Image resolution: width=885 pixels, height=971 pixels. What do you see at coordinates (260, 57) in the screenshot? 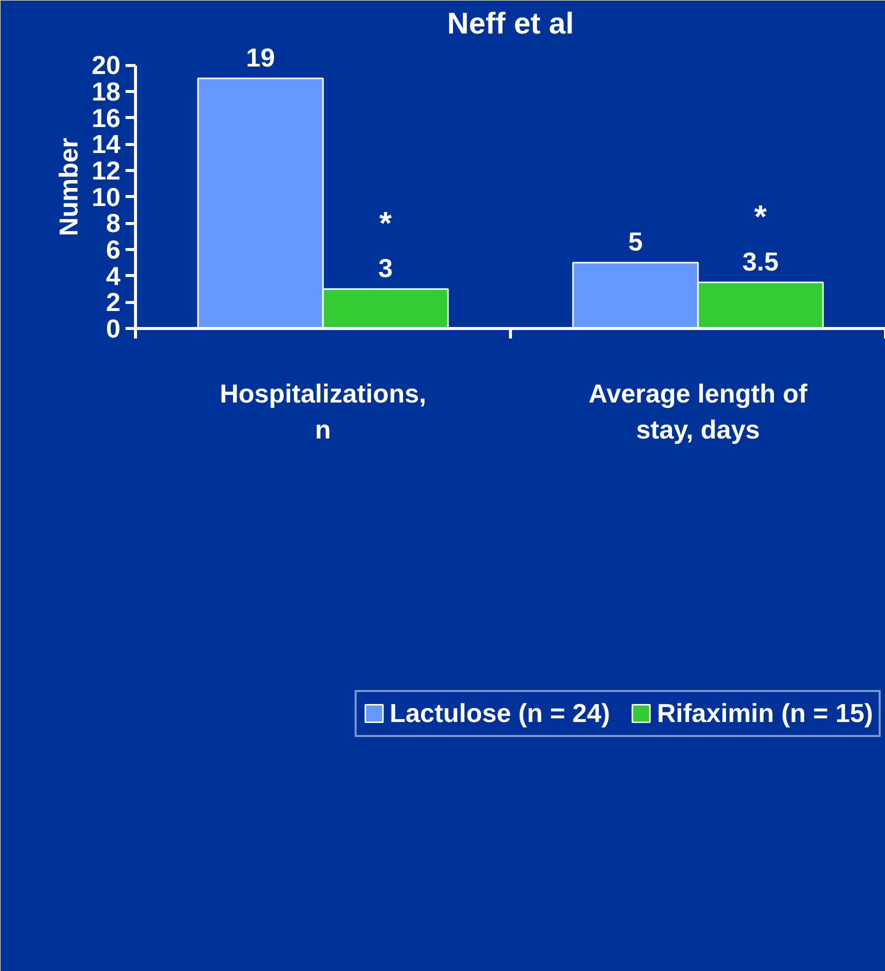
I see `data-label: 19` at bounding box center [260, 57].